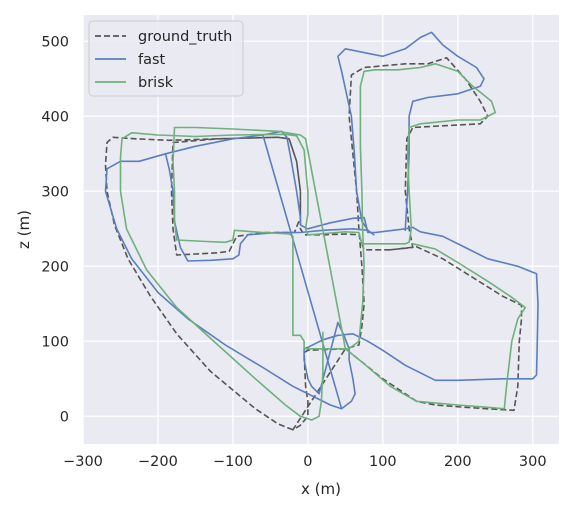 The image size is (578, 505). I want to click on legend-box, so click(166, 58).